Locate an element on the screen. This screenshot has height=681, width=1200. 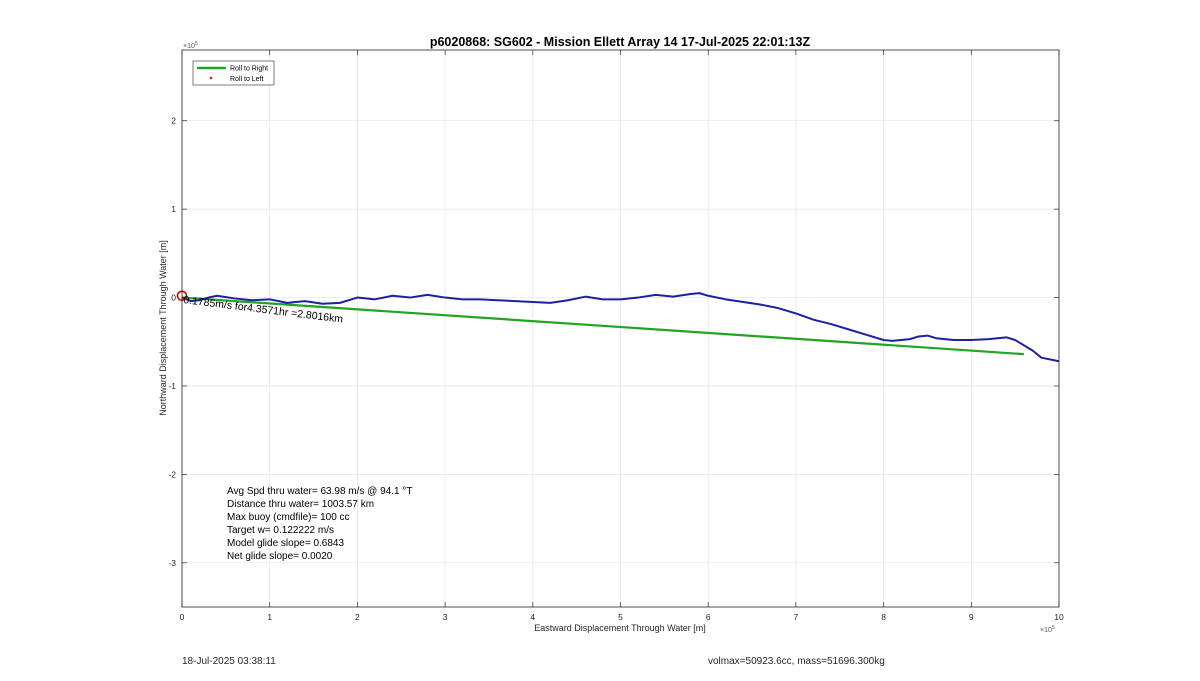
stat-distance: Distance thru water= 1003.57 km is located at coordinates (300, 504).